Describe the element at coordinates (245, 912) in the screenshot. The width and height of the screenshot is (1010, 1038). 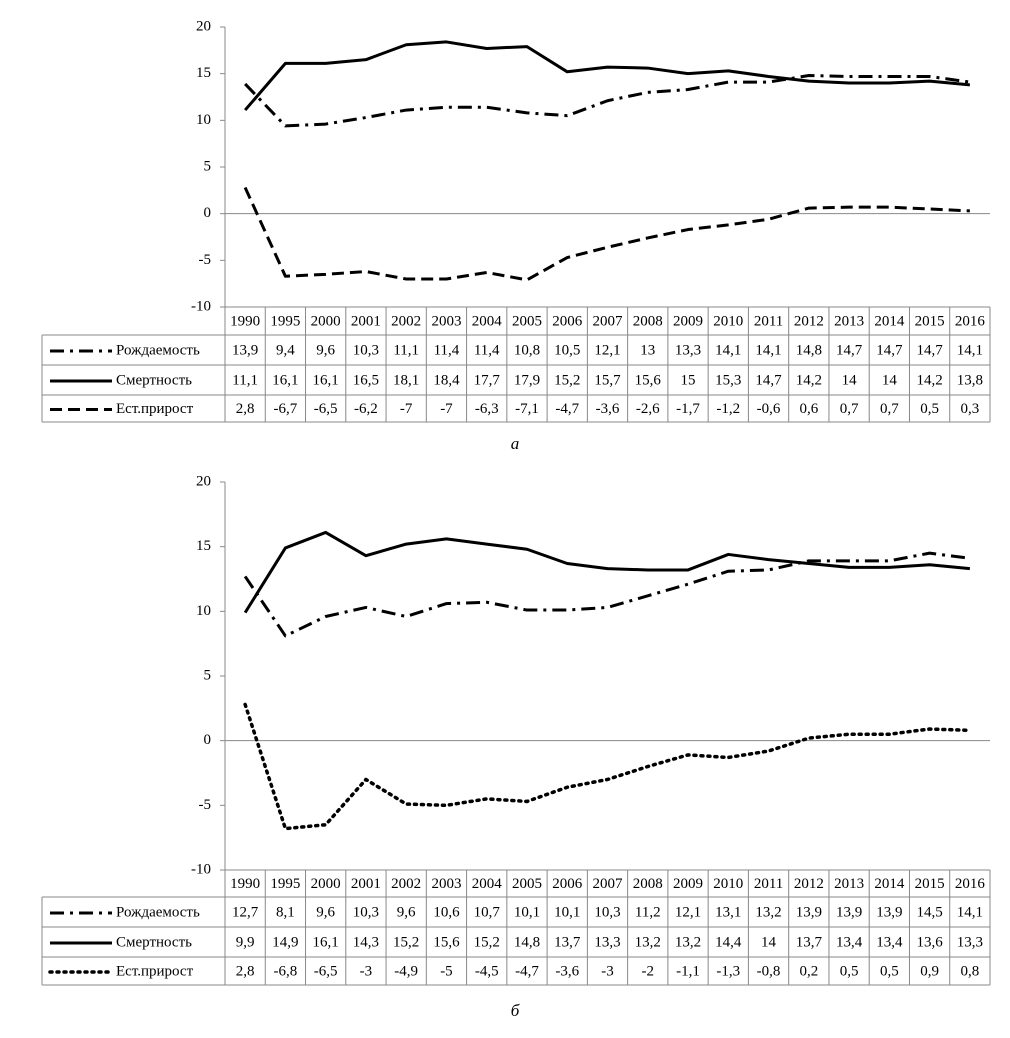
I see `table-value: 12,7` at that location.